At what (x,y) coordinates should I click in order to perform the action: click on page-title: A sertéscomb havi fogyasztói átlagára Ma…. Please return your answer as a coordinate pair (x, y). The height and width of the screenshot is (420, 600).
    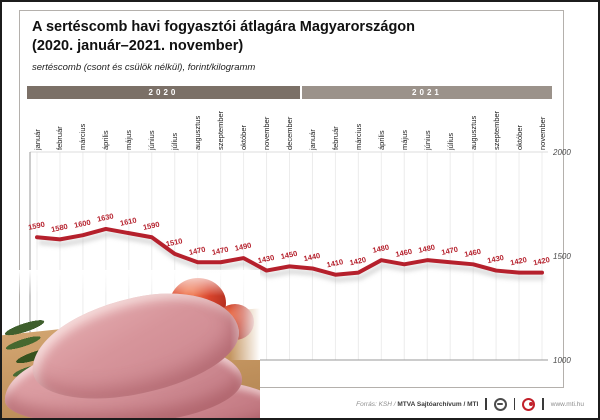
    Looking at the image, I should click on (292, 37).